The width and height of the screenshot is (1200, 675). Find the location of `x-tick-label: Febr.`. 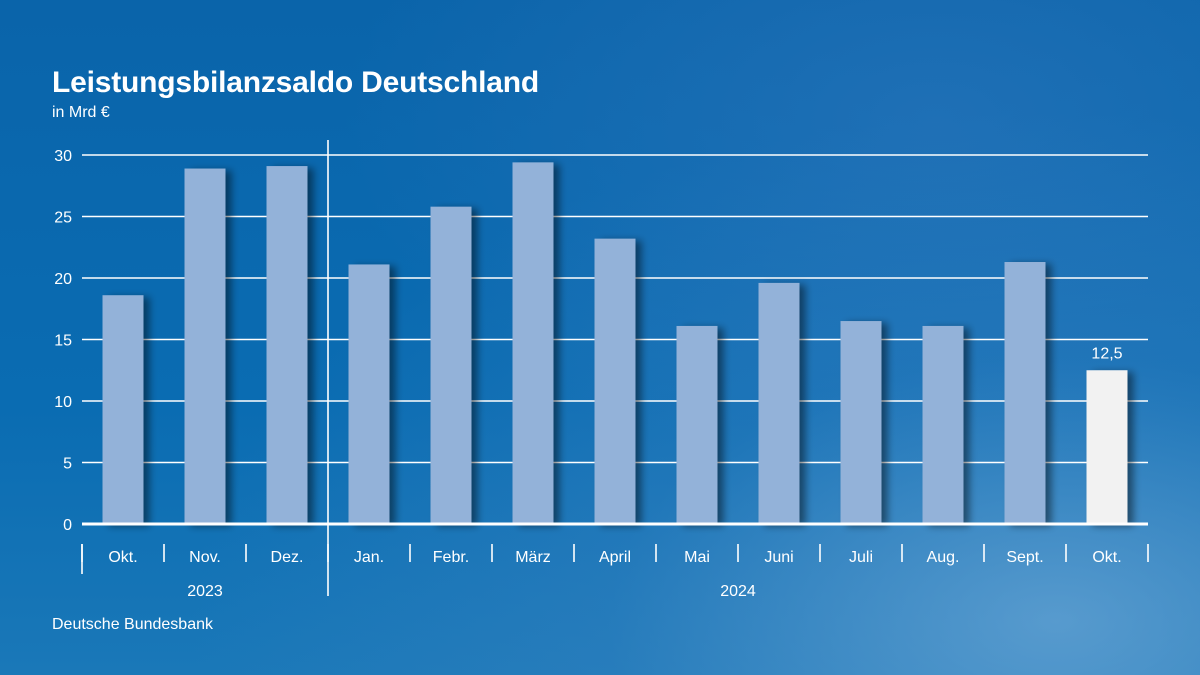

x-tick-label: Febr. is located at coordinates (451, 557).